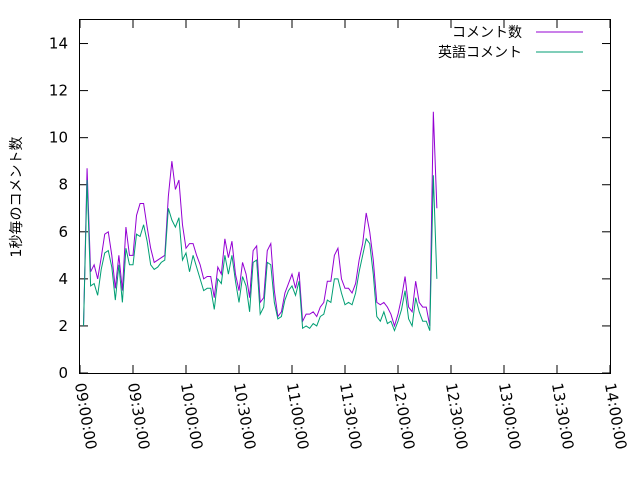  I want to click on x-tick-label: 09:00:00, so click(85, 415).